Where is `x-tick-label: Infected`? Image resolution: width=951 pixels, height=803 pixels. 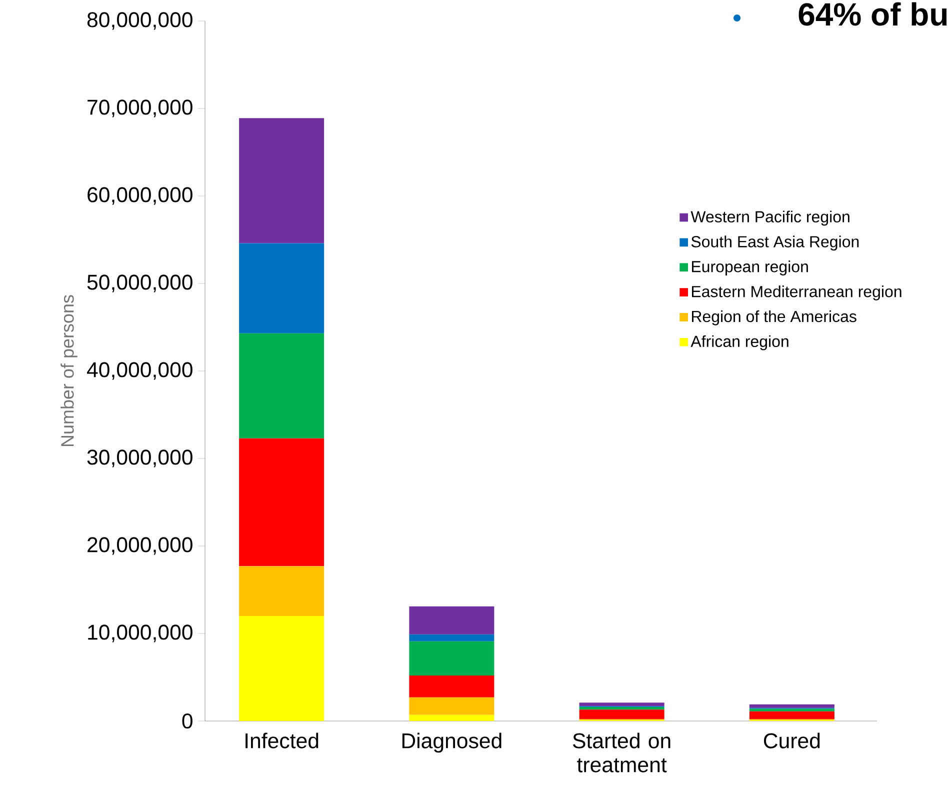 x-tick-label: Infected is located at coordinates (282, 740).